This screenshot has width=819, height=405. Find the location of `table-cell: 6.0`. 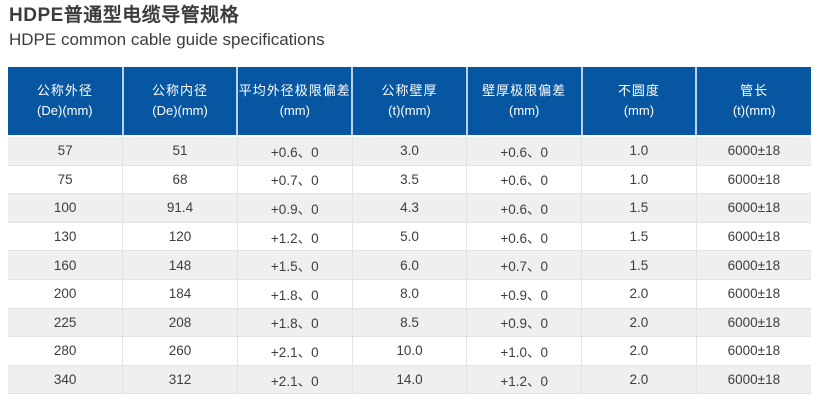

table-cell: 6.0 is located at coordinates (409, 265).